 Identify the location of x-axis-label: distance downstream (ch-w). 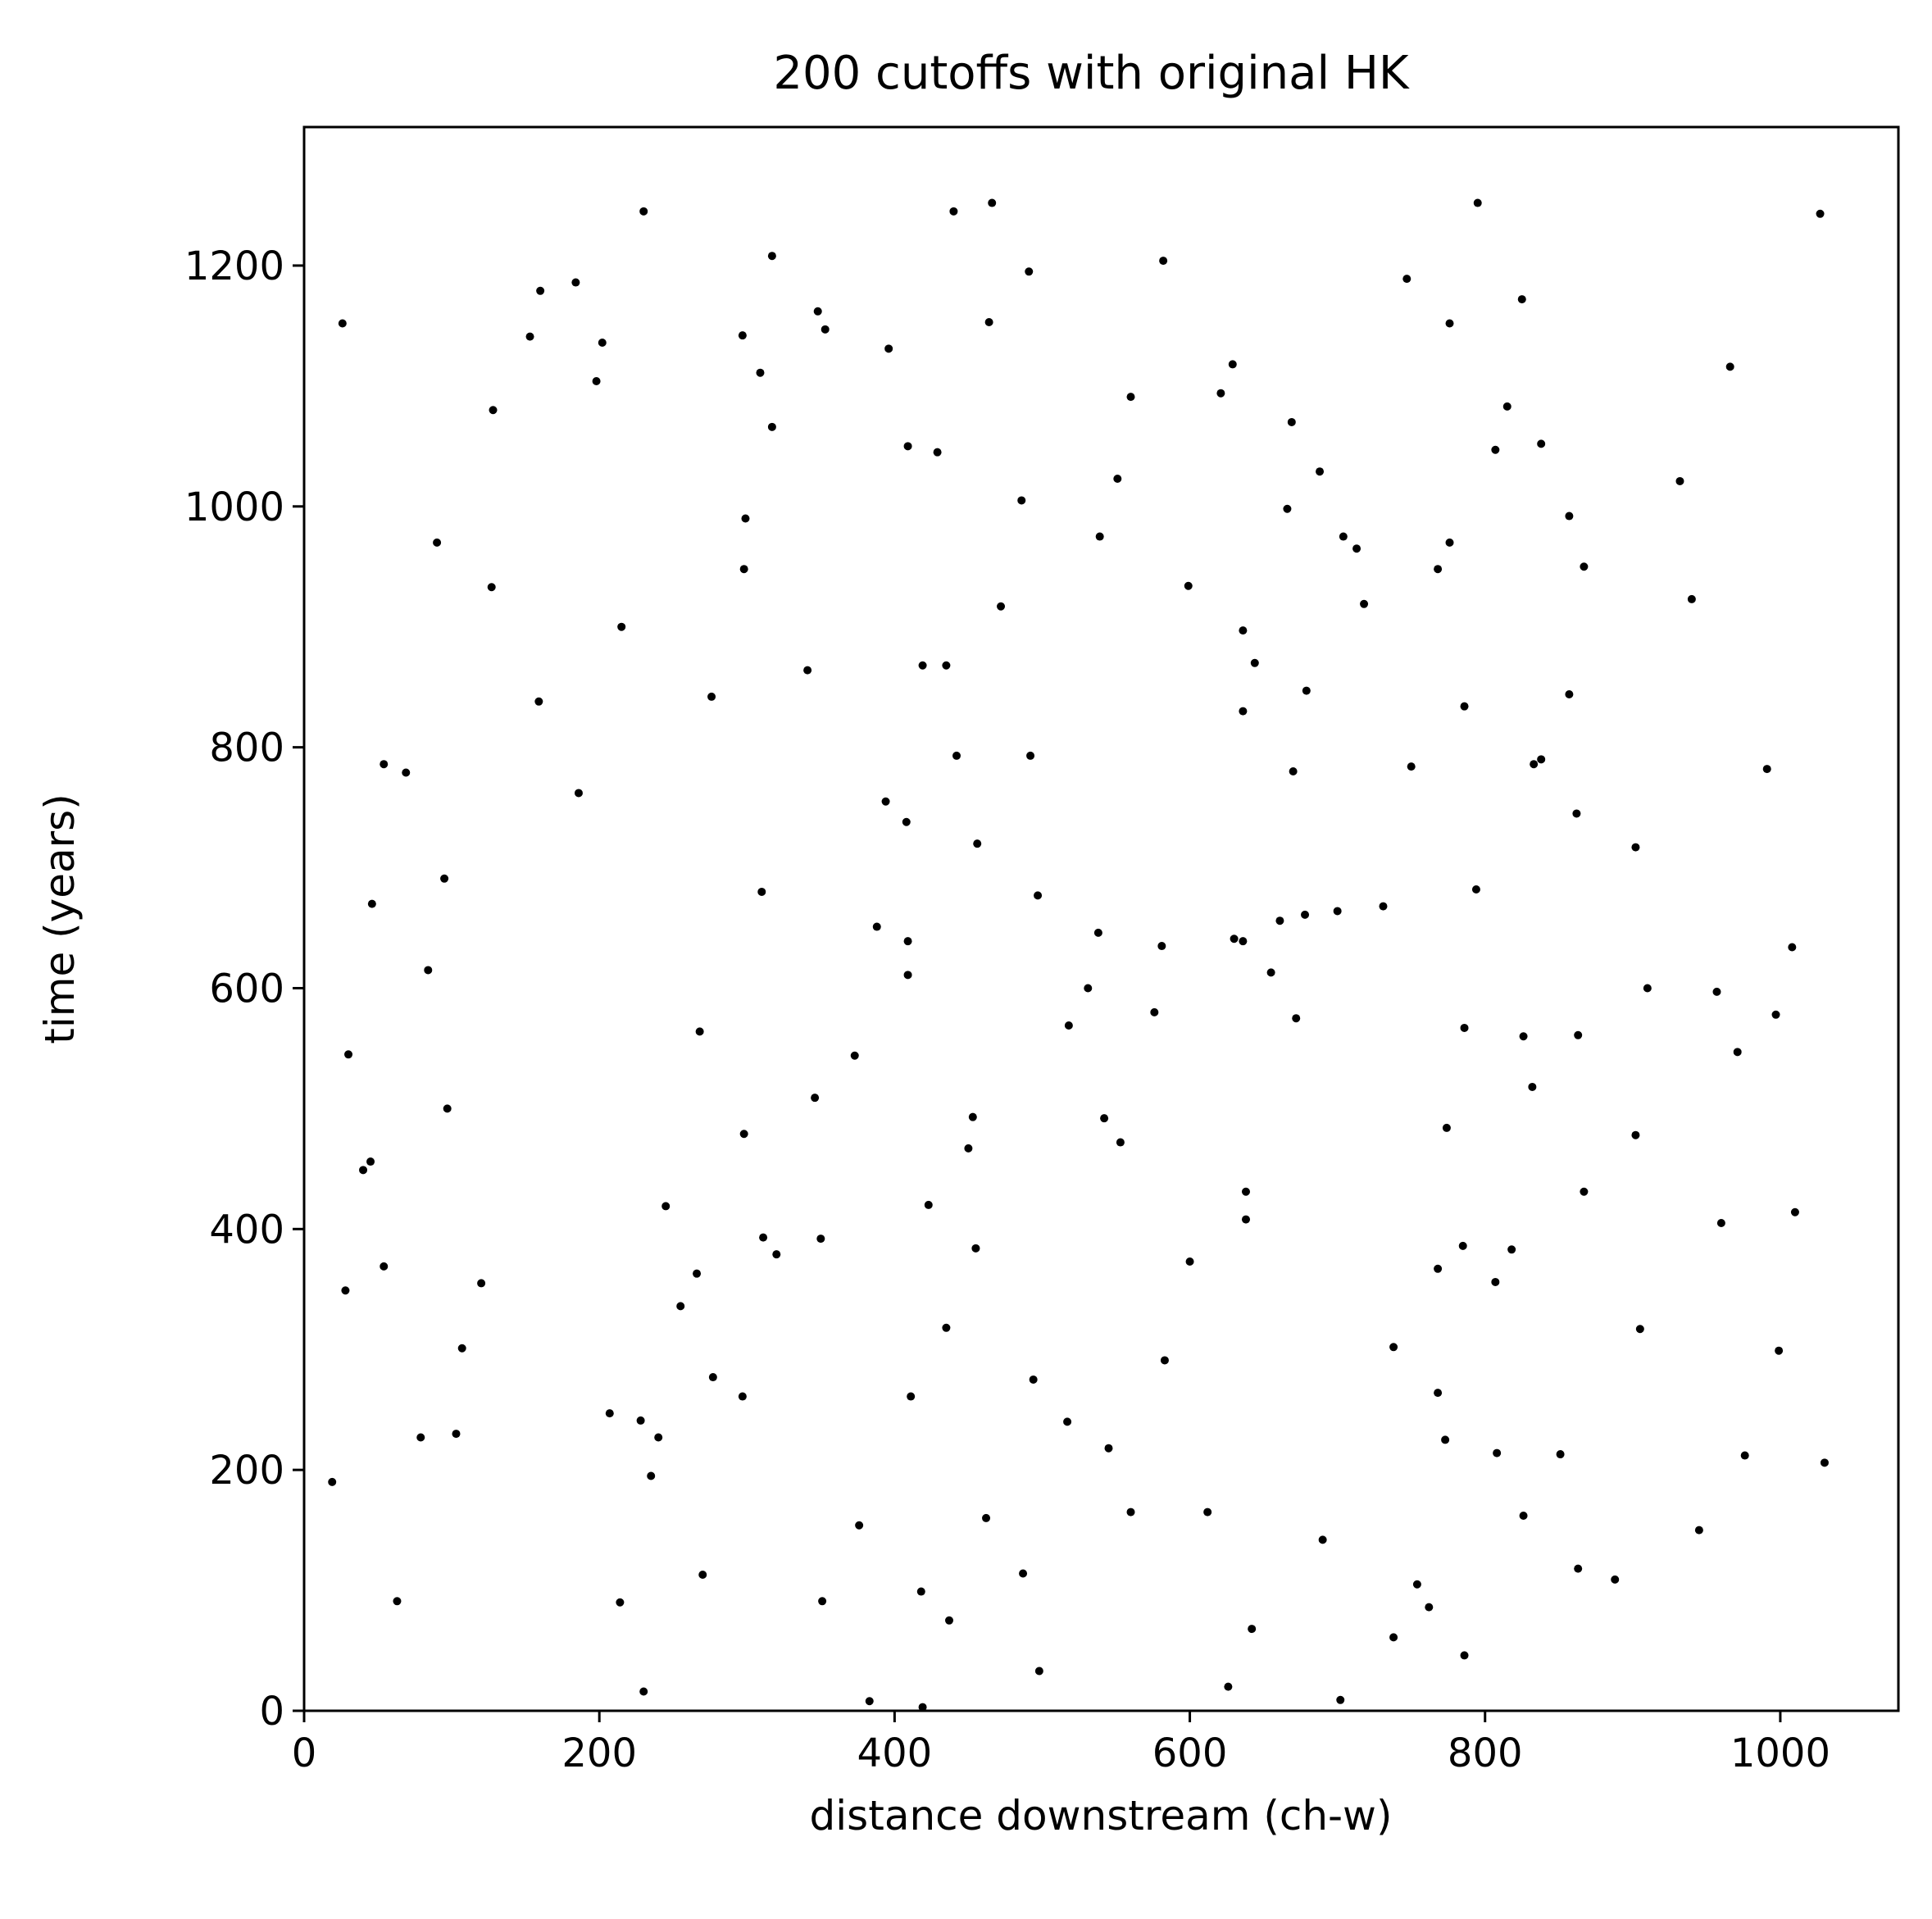
(1101, 1815).